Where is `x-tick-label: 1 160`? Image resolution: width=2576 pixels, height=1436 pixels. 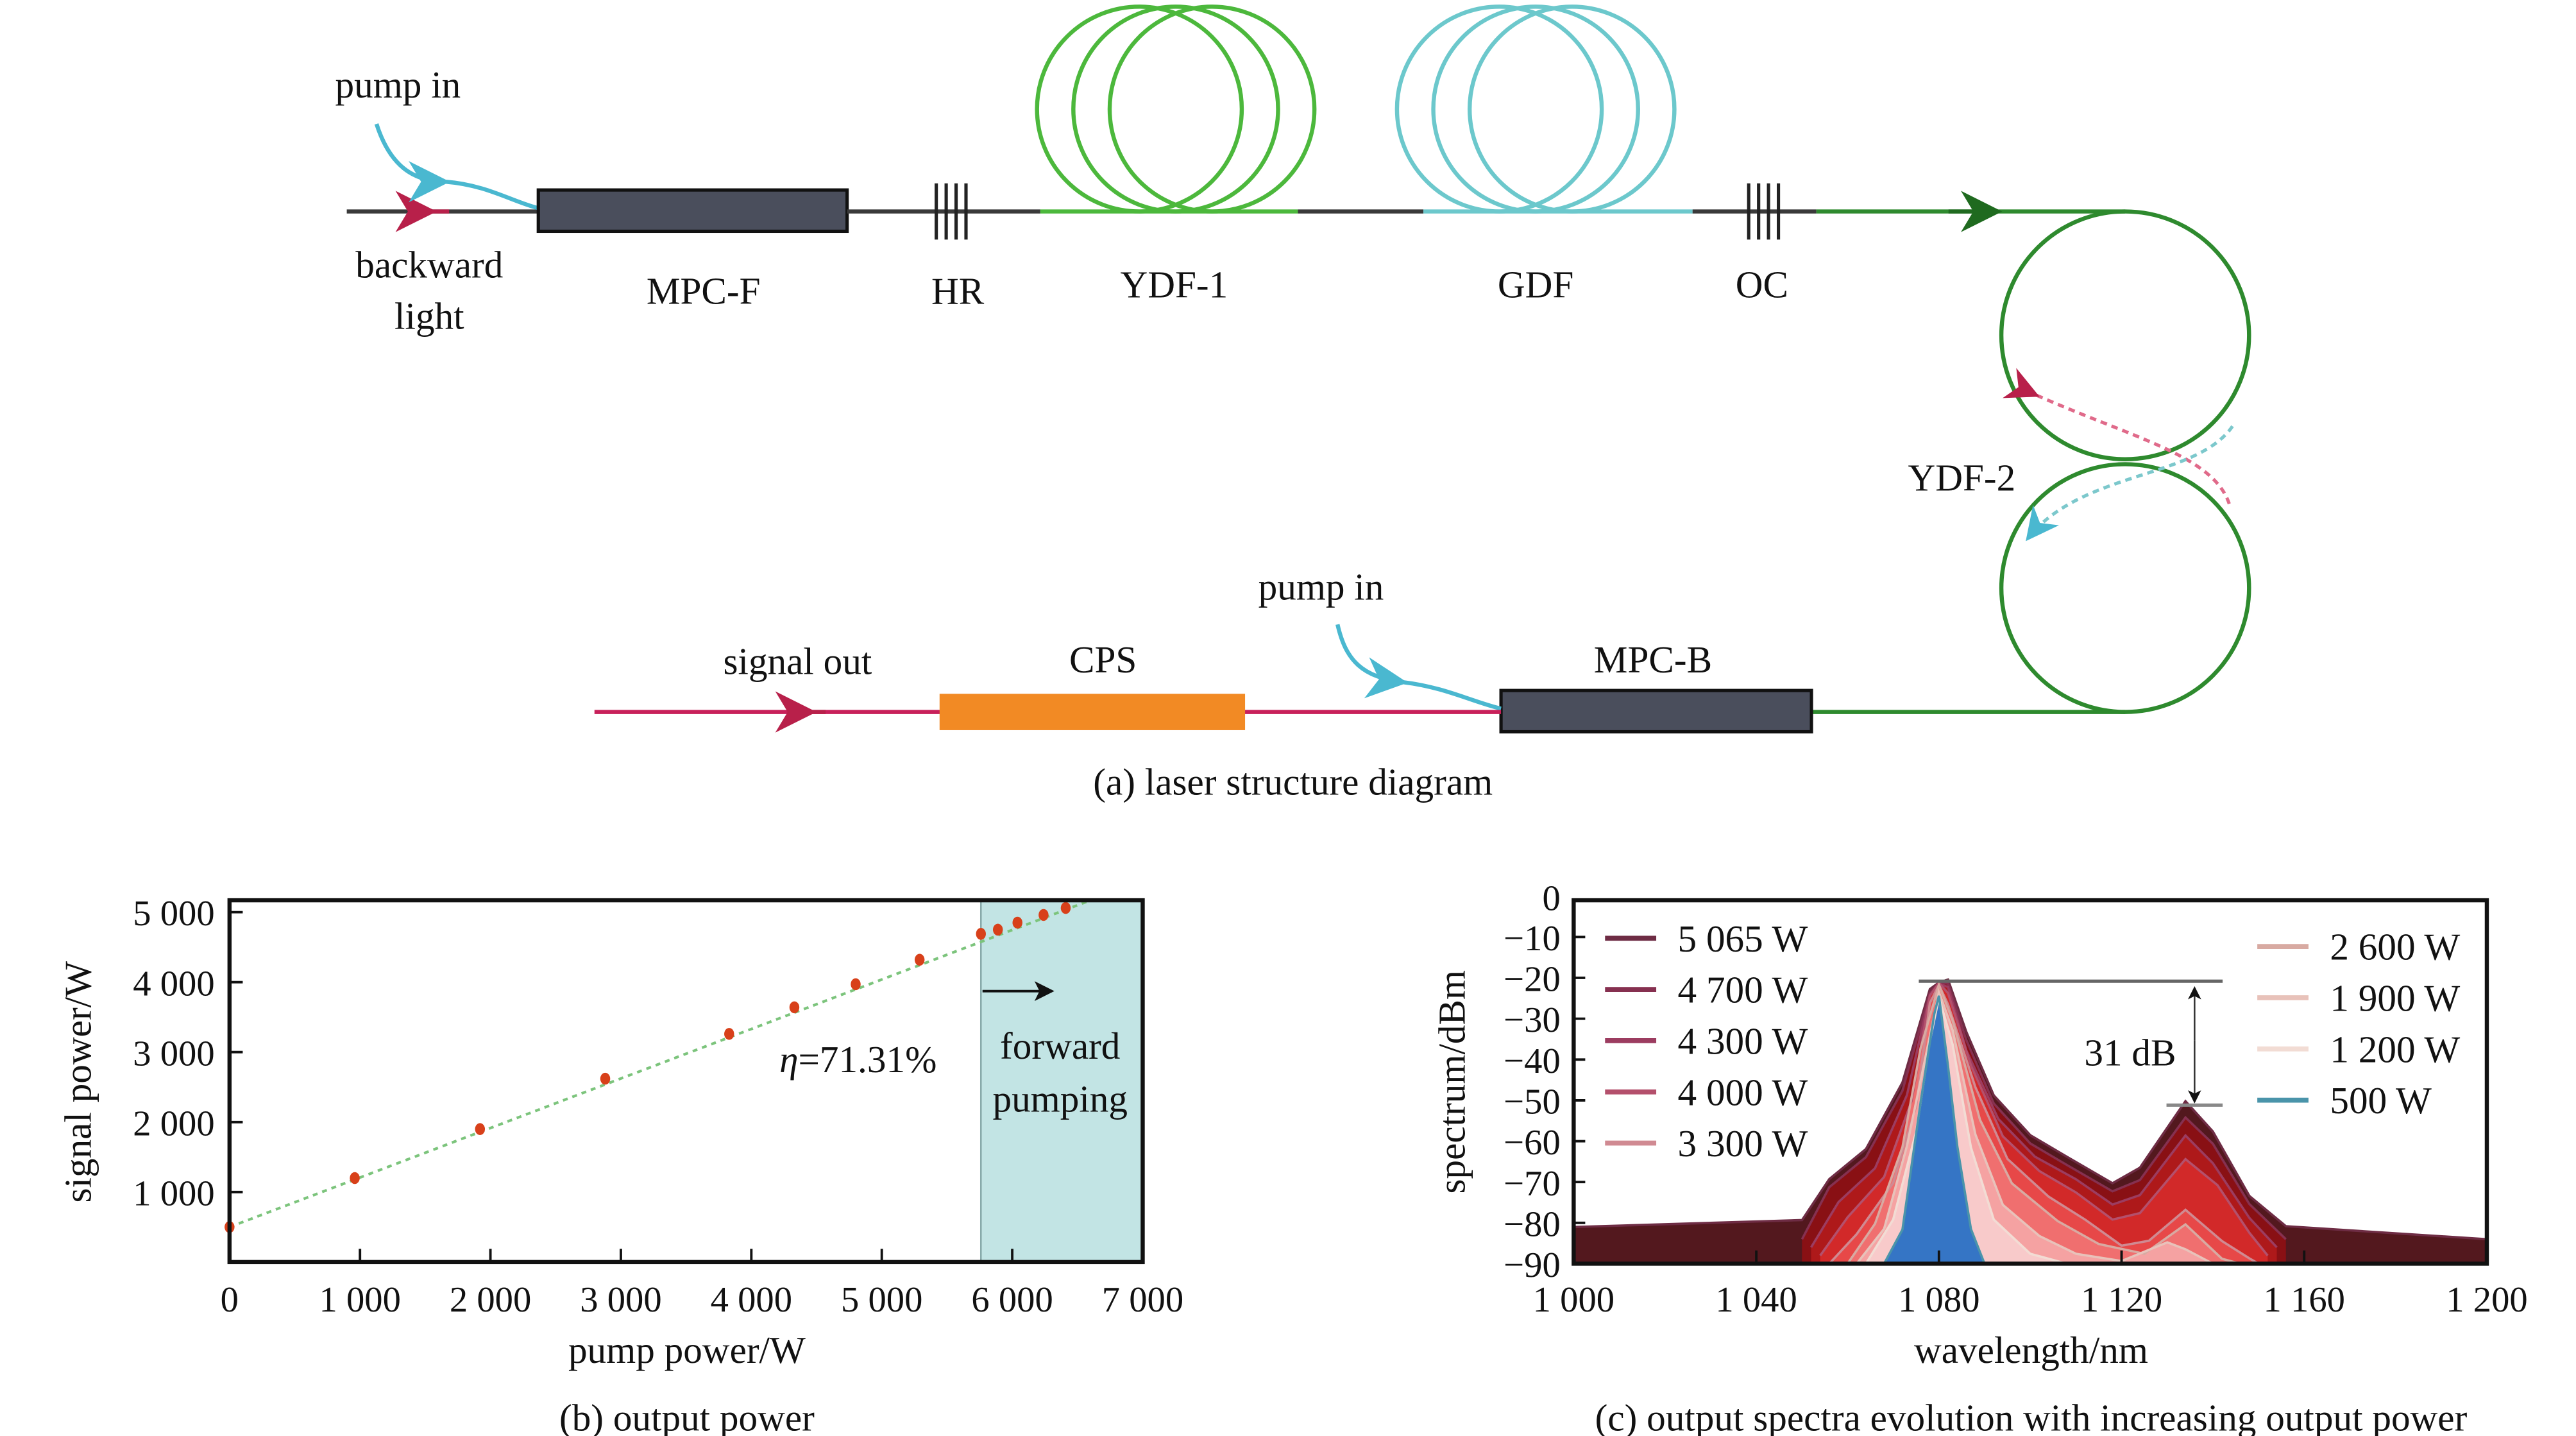 x-tick-label: 1 160 is located at coordinates (2304, 1300).